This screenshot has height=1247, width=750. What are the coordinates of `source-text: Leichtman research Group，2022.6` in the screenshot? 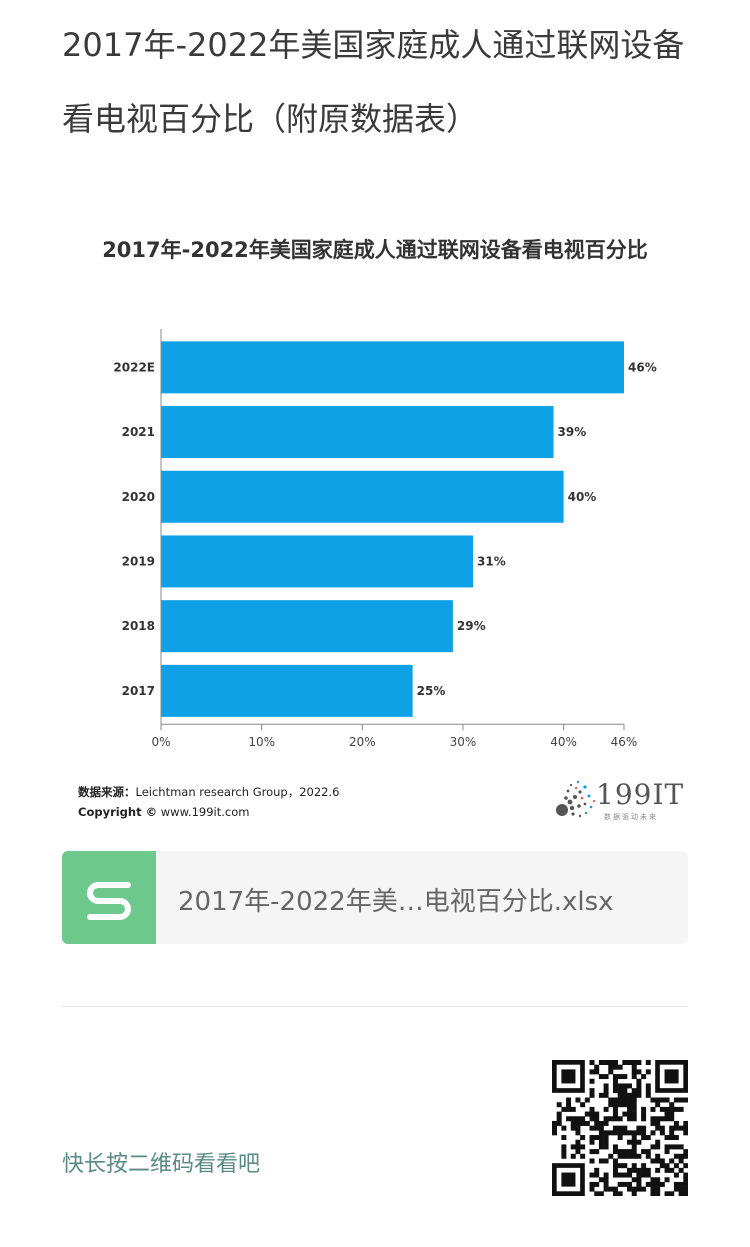 It's located at (237, 792).